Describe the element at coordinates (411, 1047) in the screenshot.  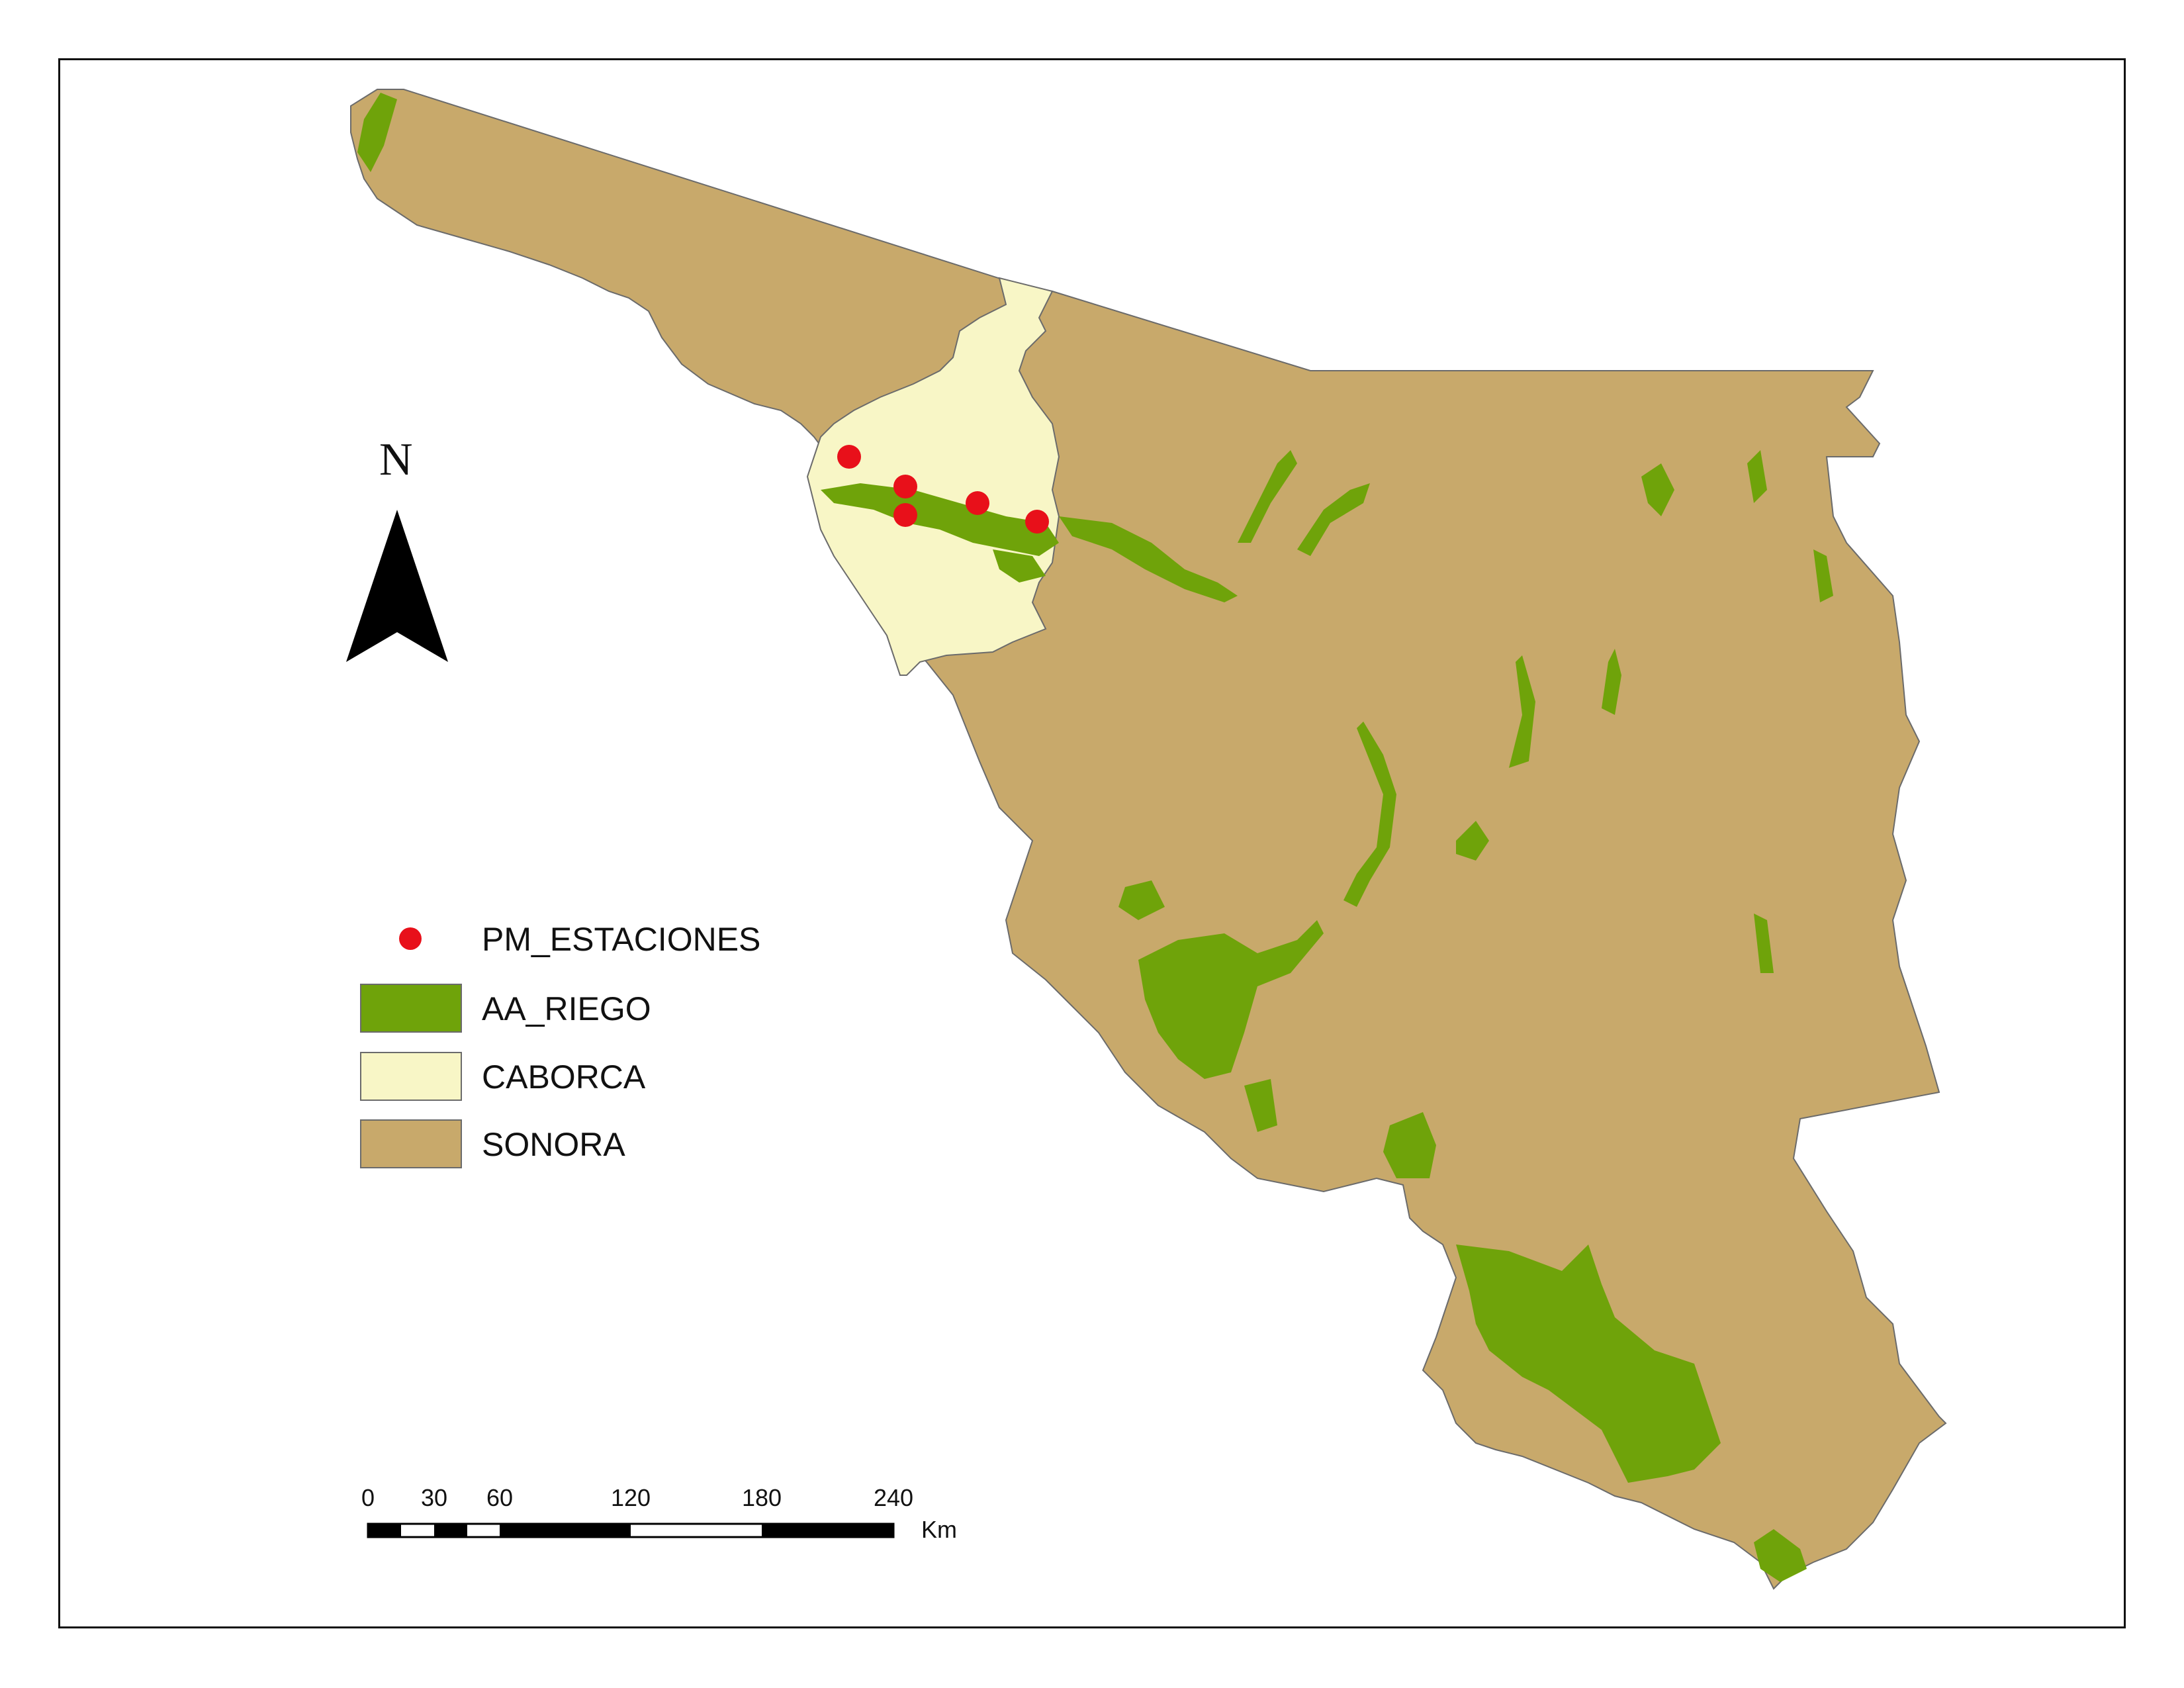
I see `legend-symbols` at that location.